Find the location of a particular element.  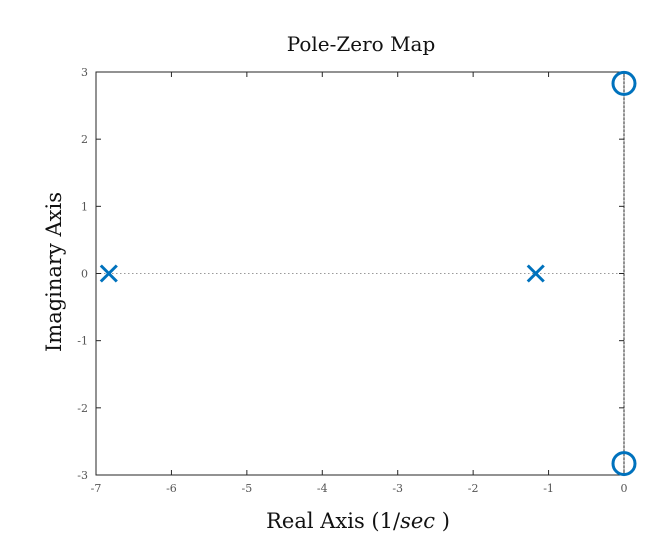

x-axis-label-unit: sec is located at coordinates (417, 521).